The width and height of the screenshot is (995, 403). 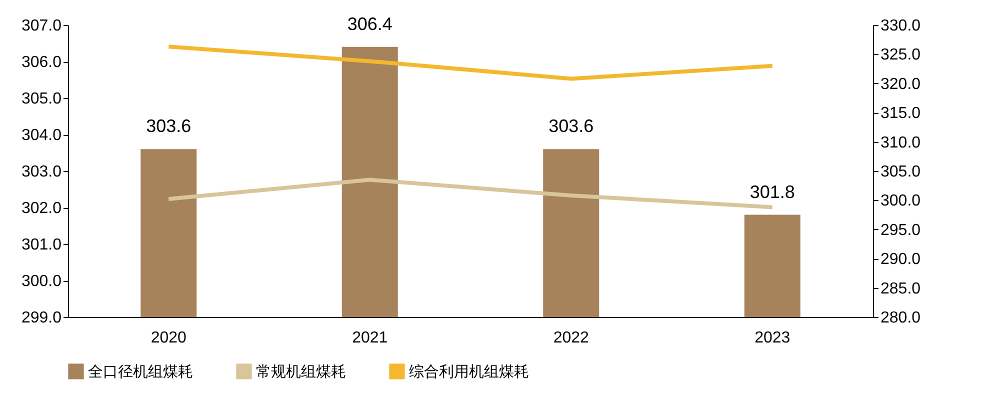 I want to click on y2-tick-label: 330.0, so click(x=900, y=26).